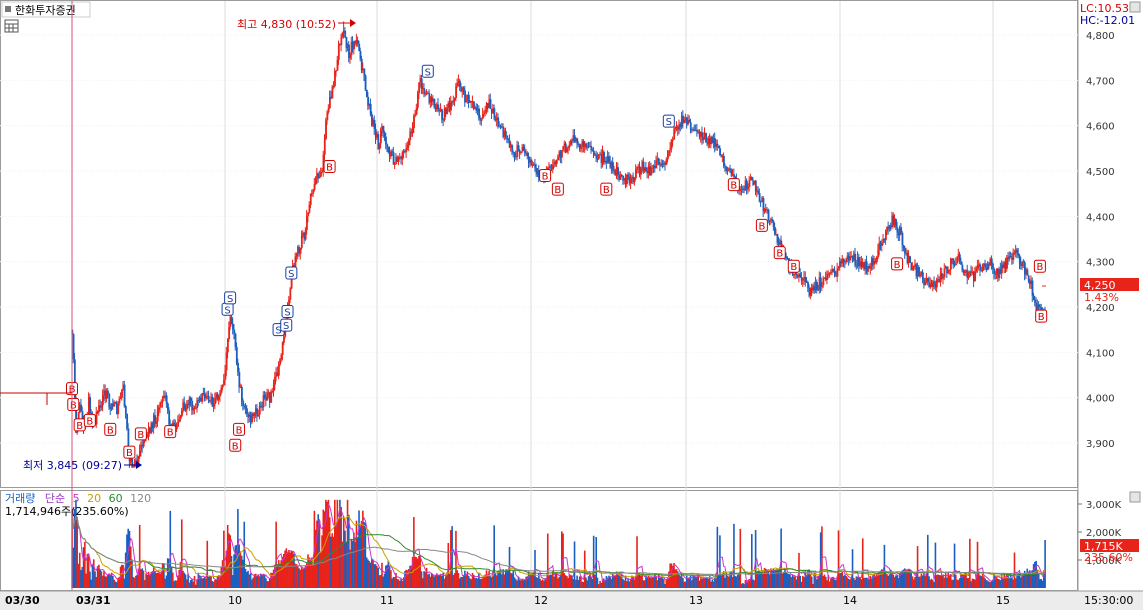 This screenshot has width=1143, height=610. I want to click on volume-legend: 거래량 단순 5 20 60 120, so click(78, 498).